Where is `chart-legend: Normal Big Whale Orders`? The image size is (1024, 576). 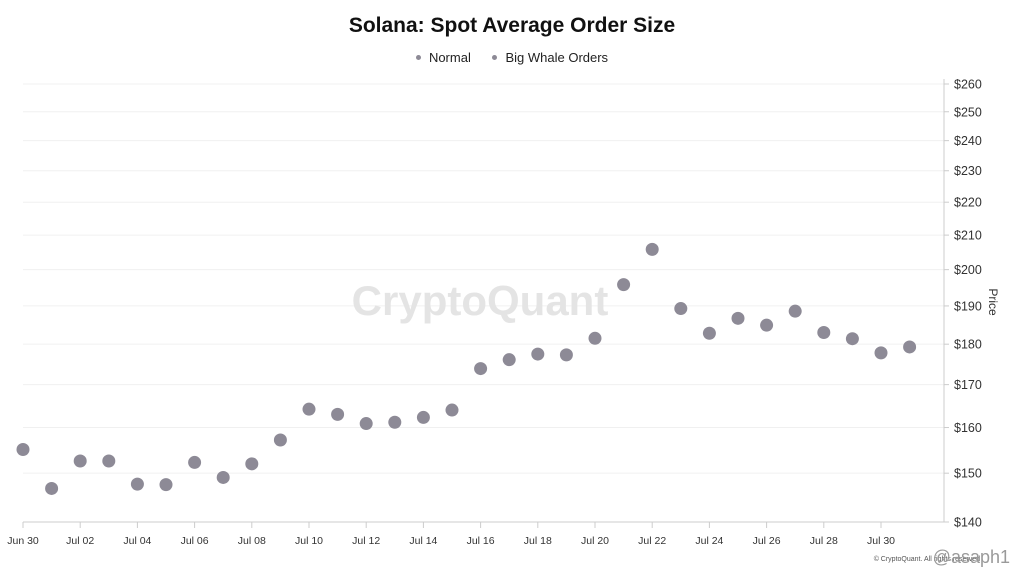
chart-legend: Normal Big Whale Orders is located at coordinates (512, 57).